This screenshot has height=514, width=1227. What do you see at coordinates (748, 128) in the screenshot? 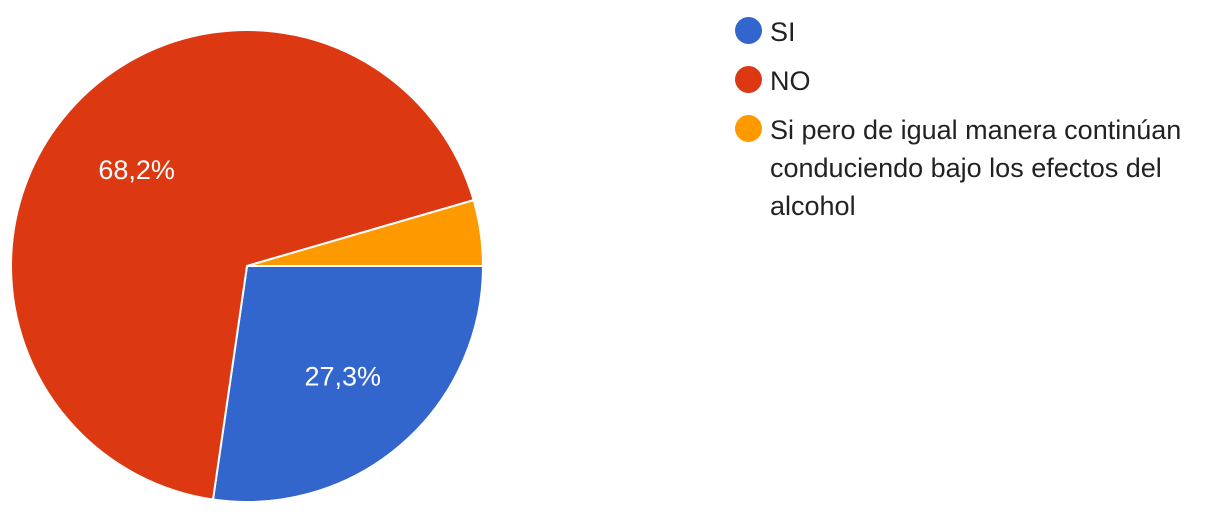
I see `legend-swatch-si-pero` at bounding box center [748, 128].